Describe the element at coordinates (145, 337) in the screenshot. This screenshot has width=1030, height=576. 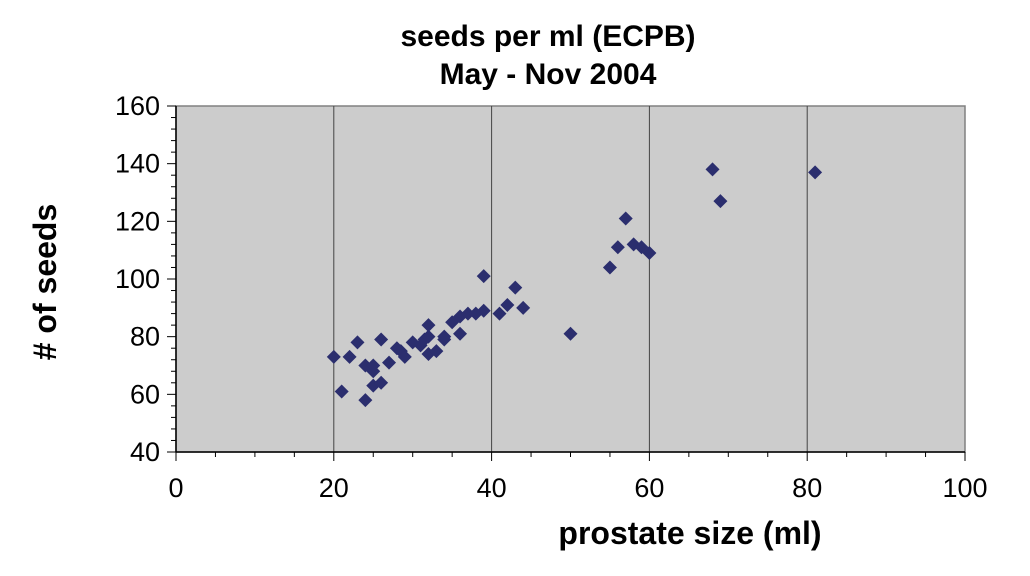
I see `y-tick-label-2: 80` at that location.